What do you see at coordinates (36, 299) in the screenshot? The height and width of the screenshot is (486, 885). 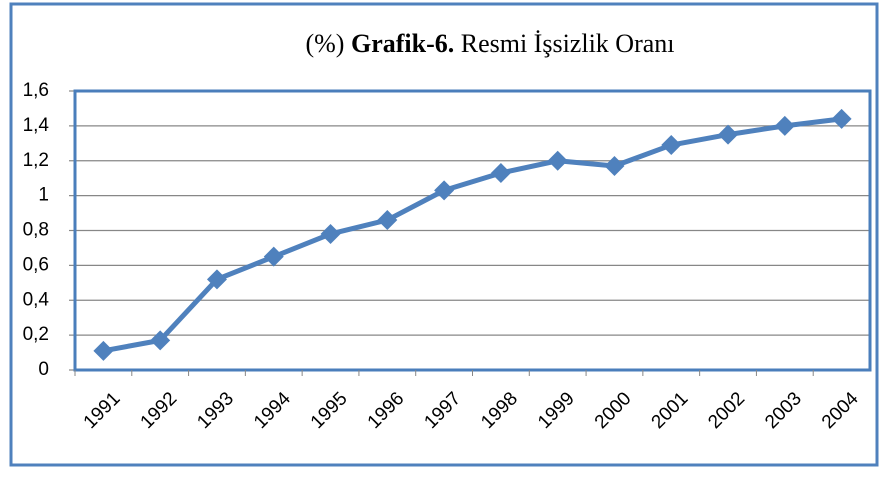 I see `y-tick-label: 0,4` at bounding box center [36, 299].